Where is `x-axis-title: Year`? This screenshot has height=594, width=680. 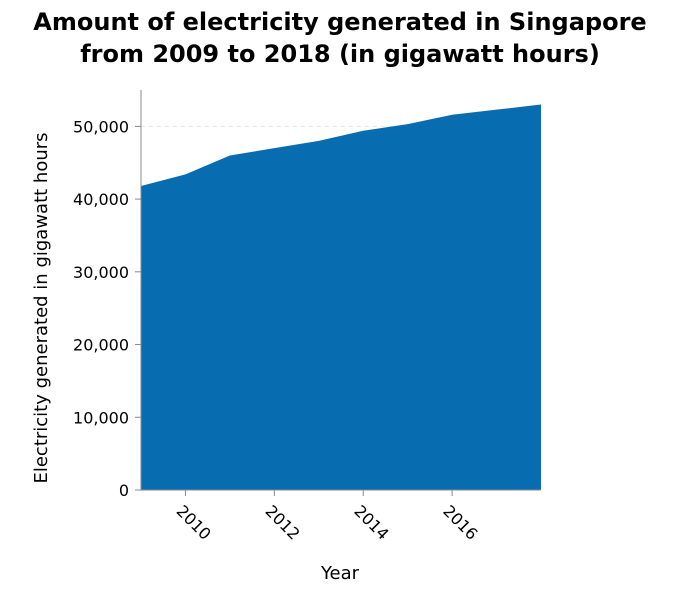 x-axis-title: Year is located at coordinates (340, 573).